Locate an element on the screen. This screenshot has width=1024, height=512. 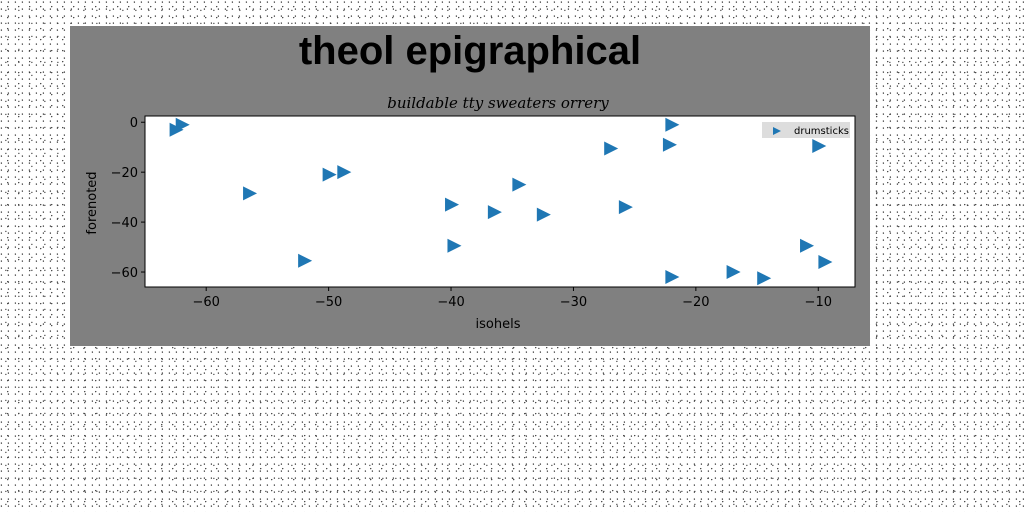
y-tick-label: −20 is located at coordinates (124, 173).